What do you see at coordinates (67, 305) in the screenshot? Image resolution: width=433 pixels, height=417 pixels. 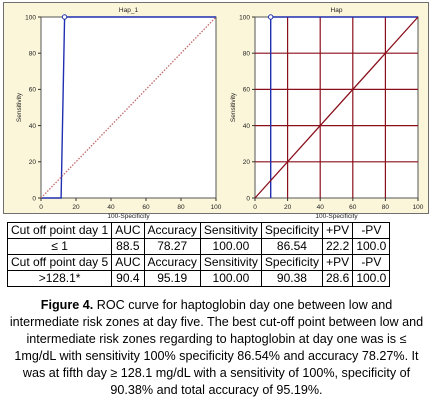 I see `caption-label: Figure 4.` at bounding box center [67, 305].